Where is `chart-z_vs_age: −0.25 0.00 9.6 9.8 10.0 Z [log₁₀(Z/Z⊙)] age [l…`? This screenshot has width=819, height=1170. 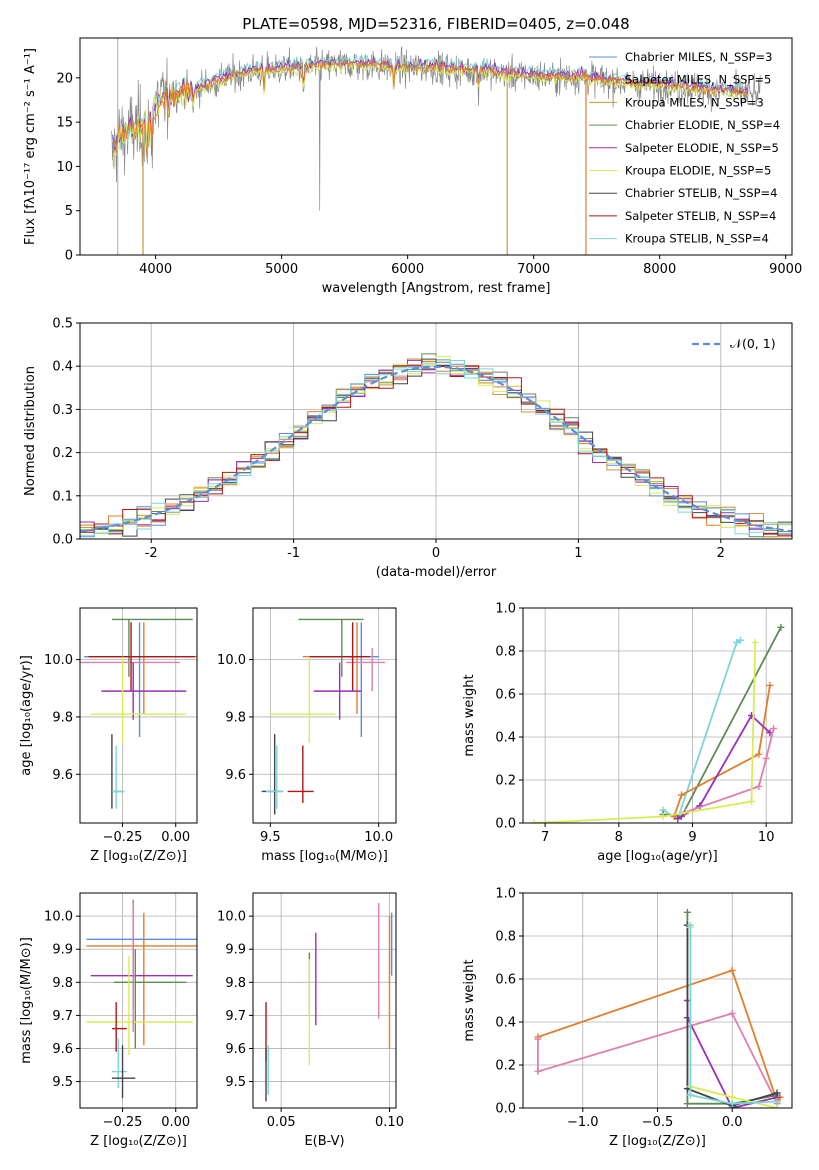
chart-z_vs_age: −0.25 0.00 9.6 9.8 10.0 Z [log₁₀(Z/Z⊙)] age [l… is located at coordinates (108, 735).